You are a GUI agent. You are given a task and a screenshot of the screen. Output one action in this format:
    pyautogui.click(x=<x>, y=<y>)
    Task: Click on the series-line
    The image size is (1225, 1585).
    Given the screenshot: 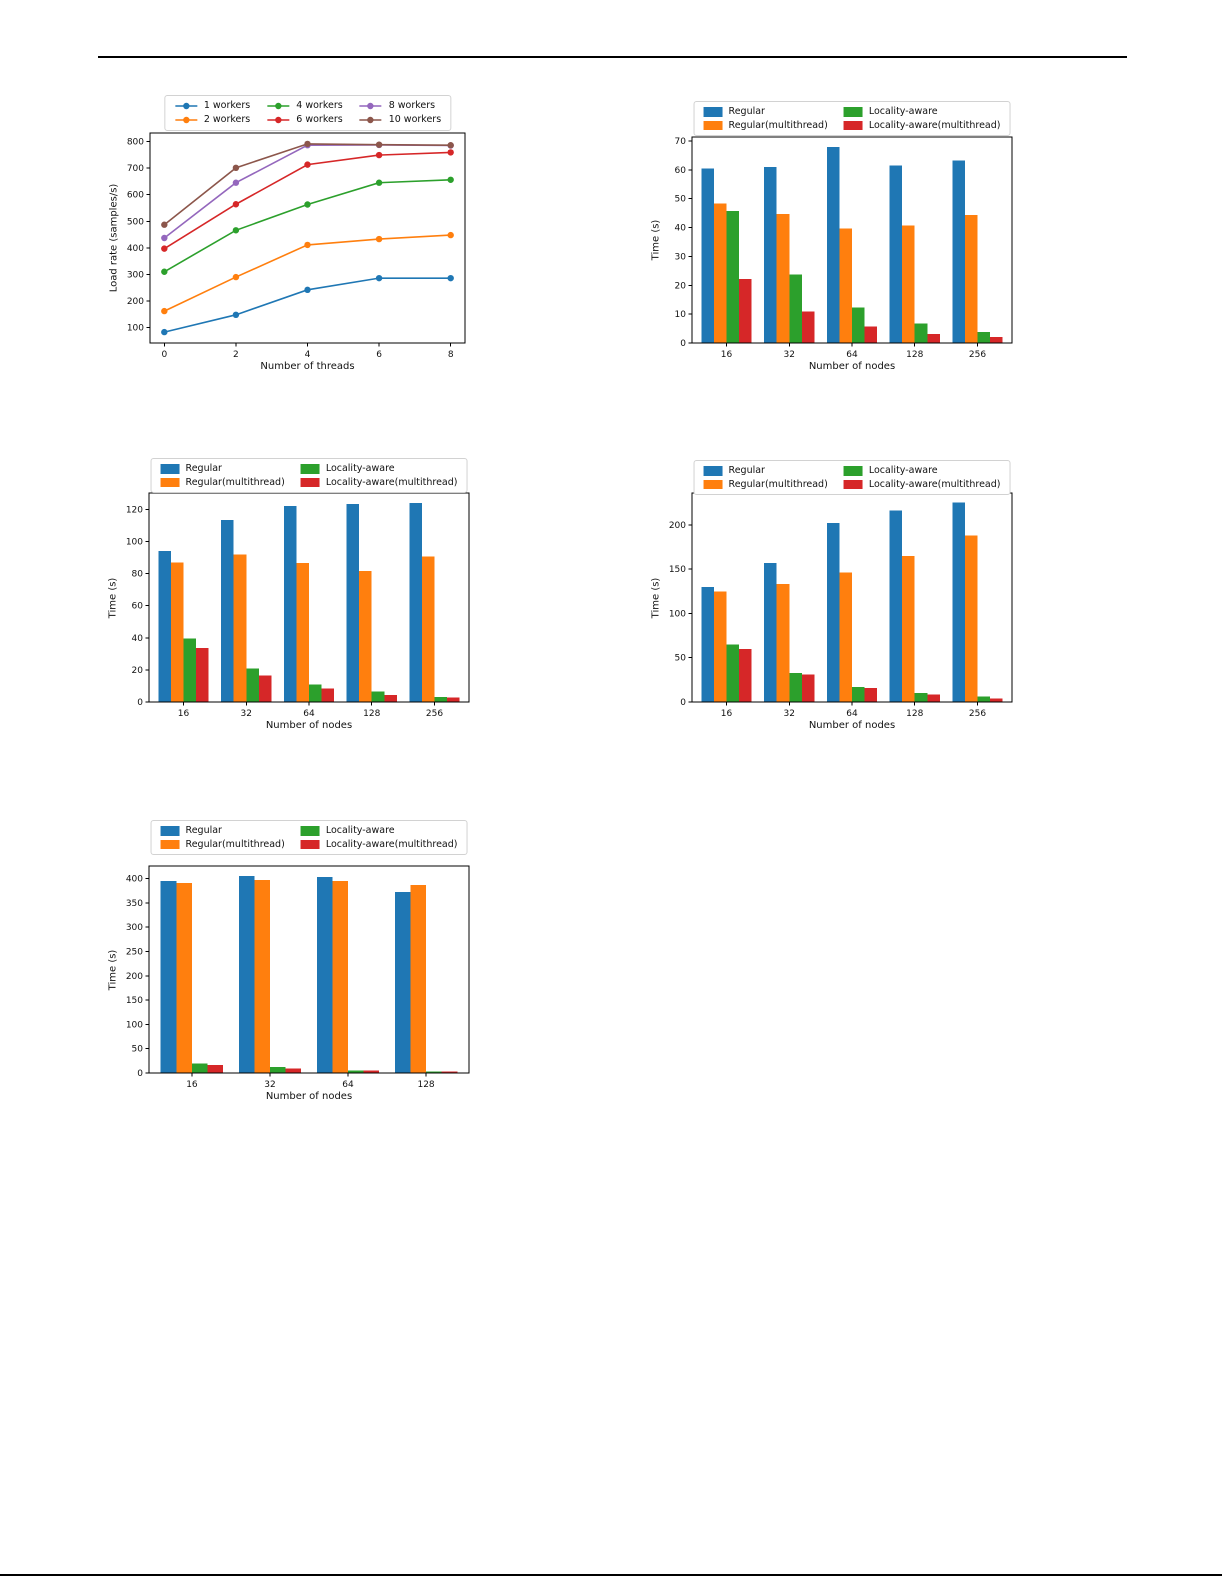 What is the action you would take?
    pyautogui.click(x=307, y=225)
    